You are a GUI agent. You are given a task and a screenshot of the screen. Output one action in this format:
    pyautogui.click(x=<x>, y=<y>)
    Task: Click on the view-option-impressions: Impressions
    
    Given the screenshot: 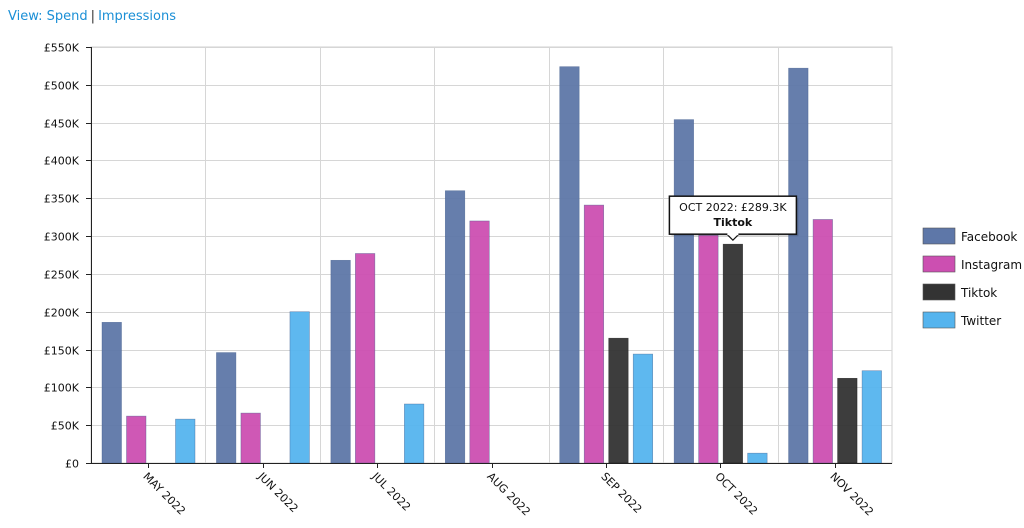 What is the action you would take?
    pyautogui.click(x=137, y=16)
    